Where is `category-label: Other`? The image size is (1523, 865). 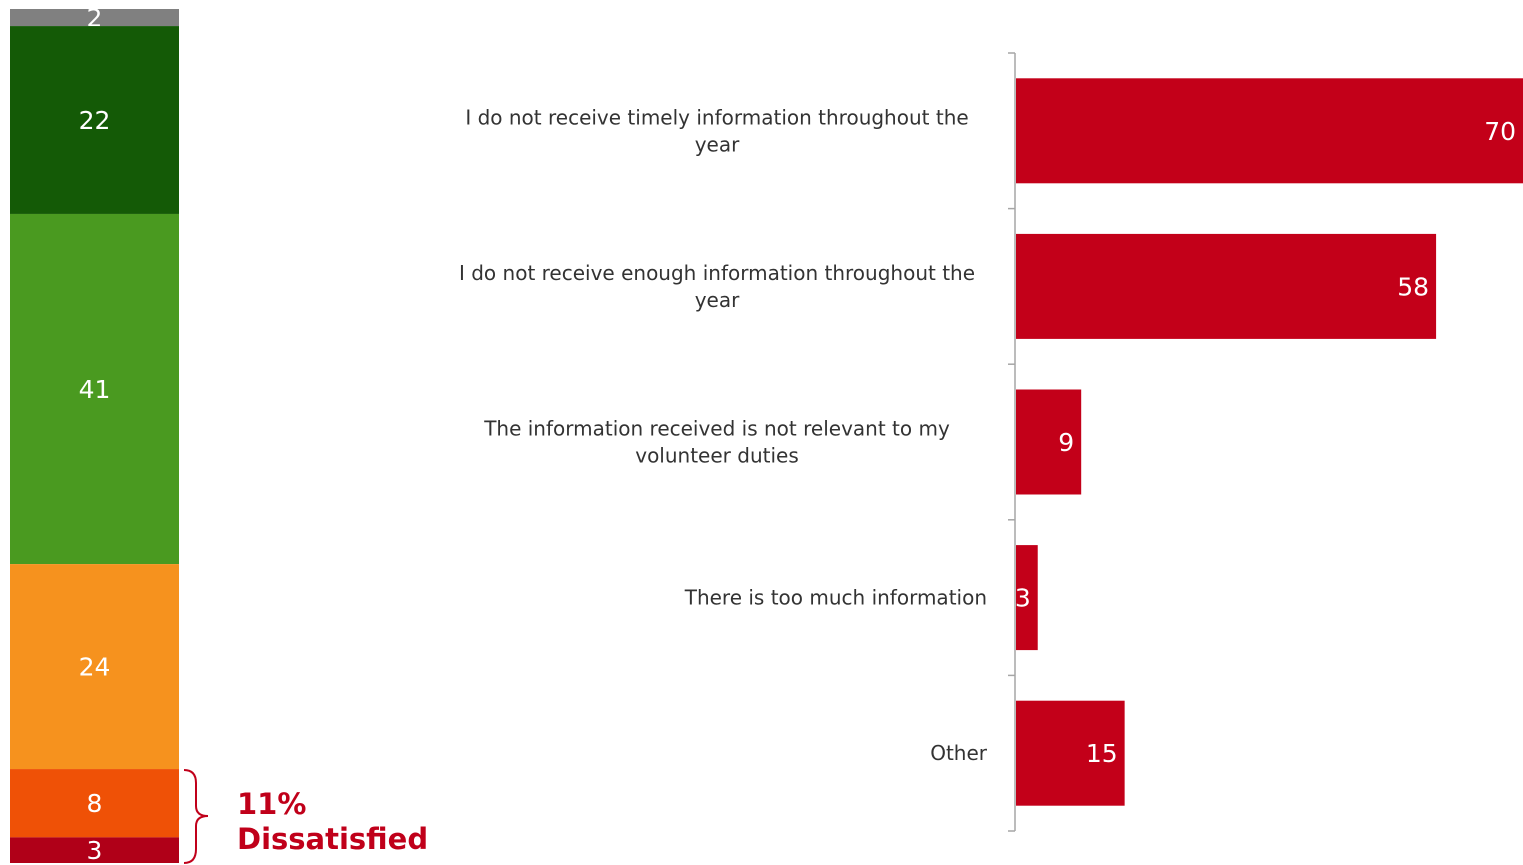 category-label: Other is located at coordinates (959, 753).